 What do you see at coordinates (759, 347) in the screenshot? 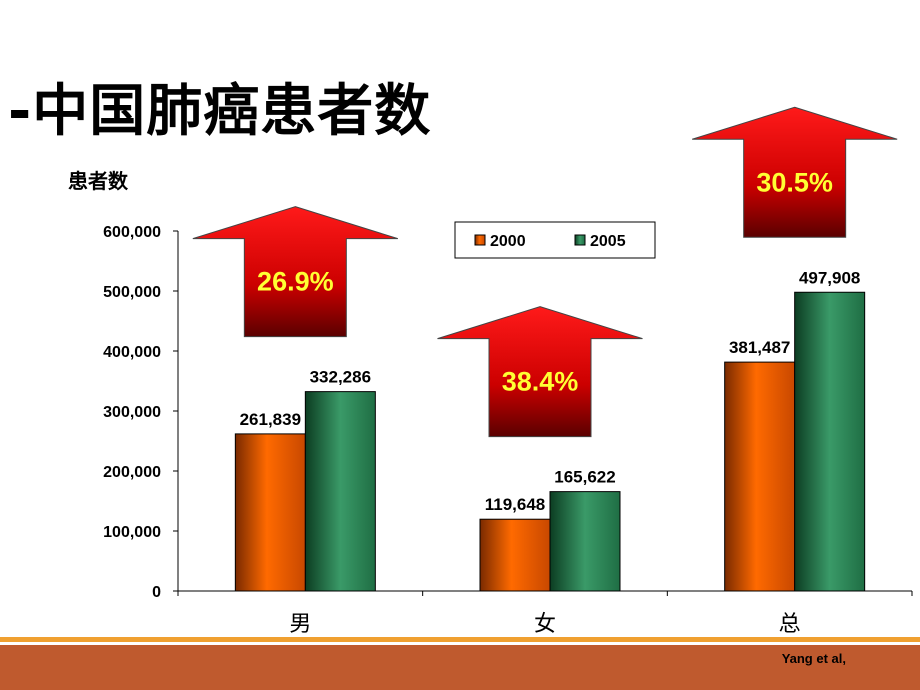
I see `data-label: 381,487` at bounding box center [759, 347].